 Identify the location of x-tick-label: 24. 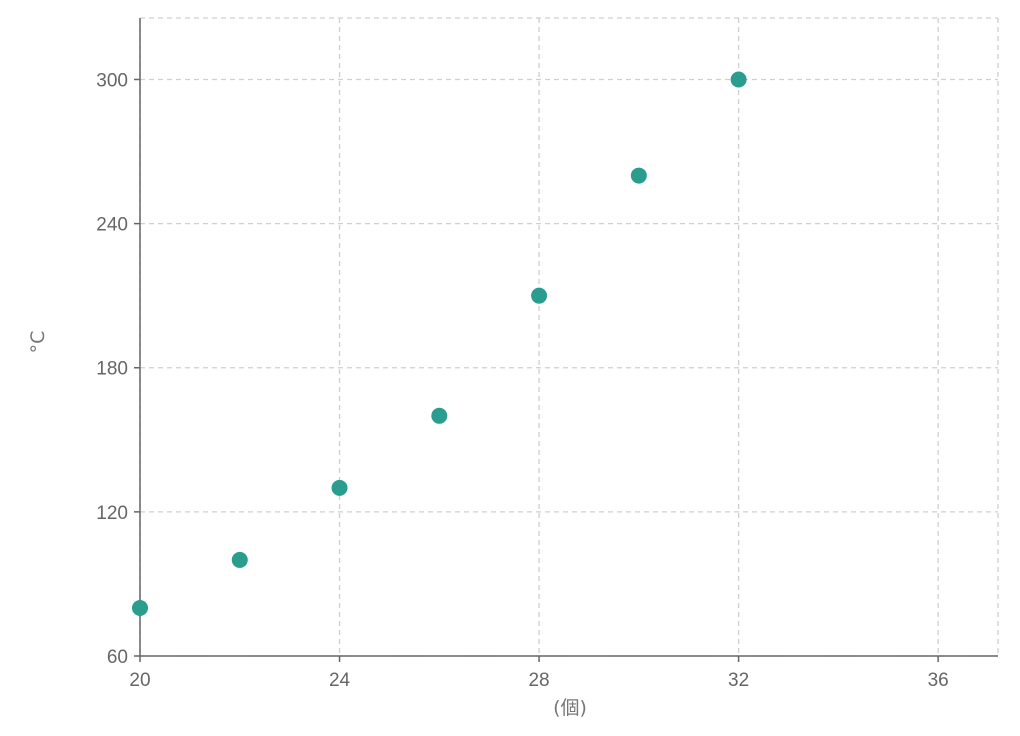
(340, 680).